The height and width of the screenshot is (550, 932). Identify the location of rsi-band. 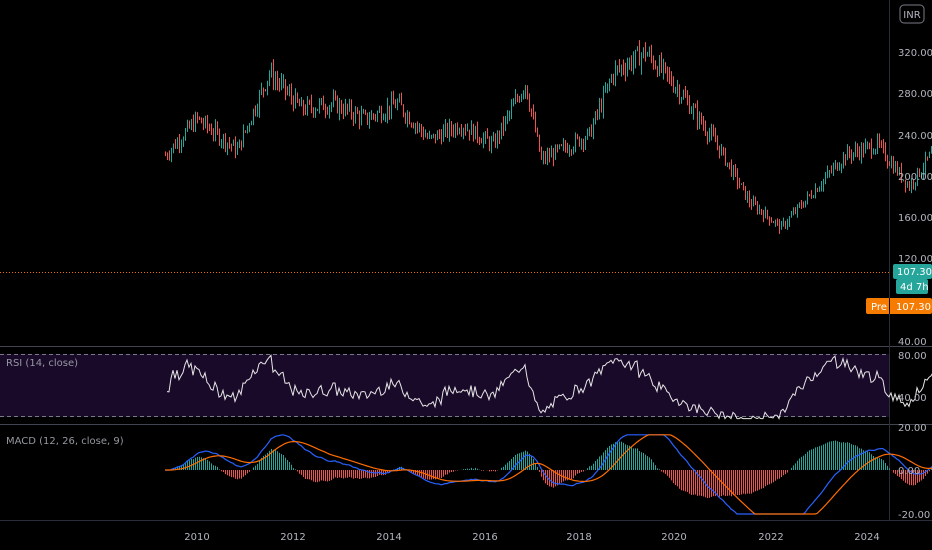
(444, 385).